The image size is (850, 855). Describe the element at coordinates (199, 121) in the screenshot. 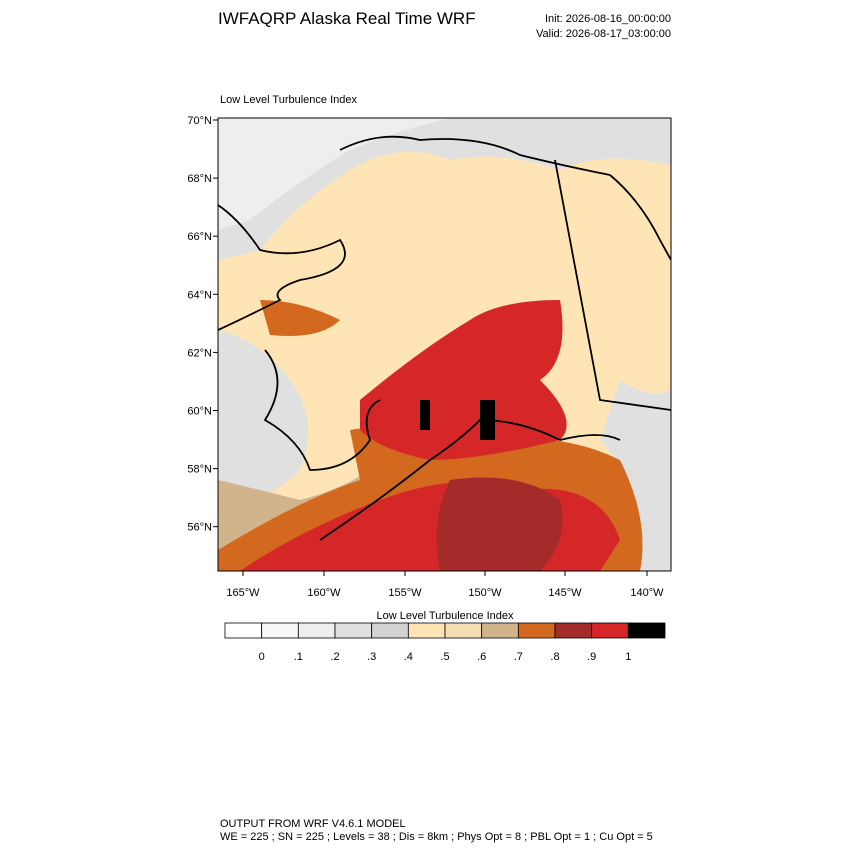

I see `lat-label: 70°N` at that location.